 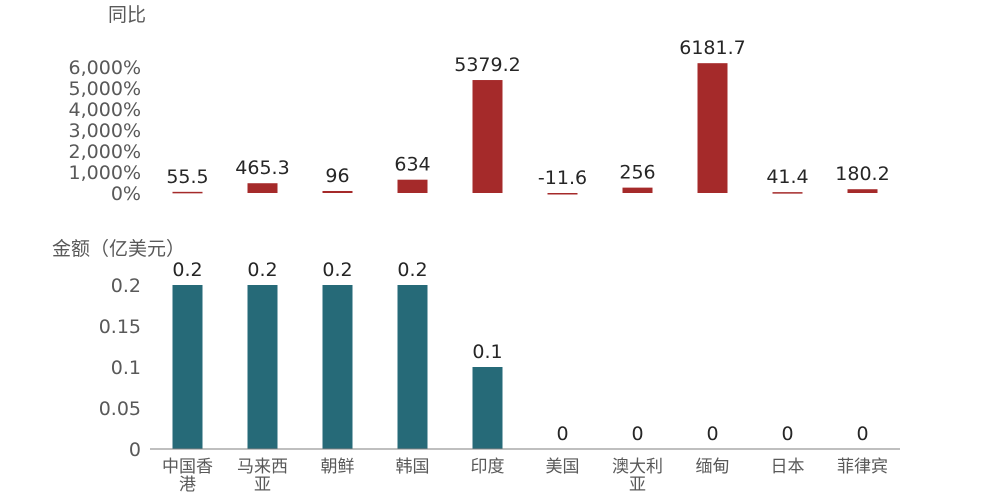 What do you see at coordinates (105, 173) in the screenshot?
I see `y-tick-label: 1,000%` at bounding box center [105, 173].